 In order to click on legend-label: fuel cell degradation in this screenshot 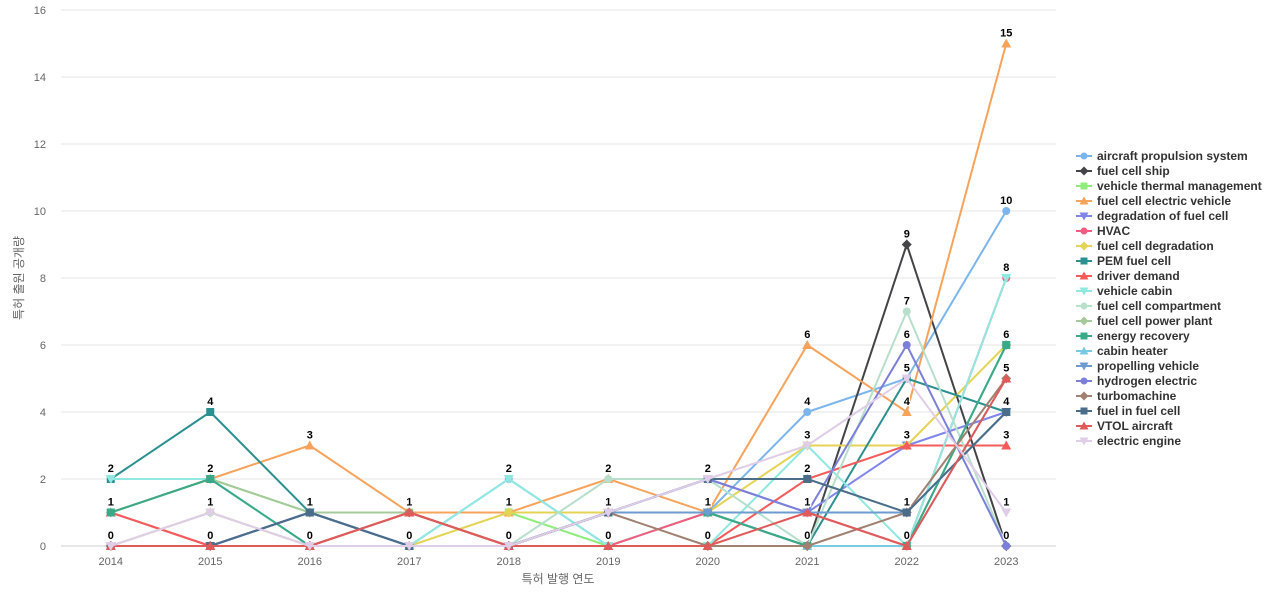, I will do `click(1155, 246)`.